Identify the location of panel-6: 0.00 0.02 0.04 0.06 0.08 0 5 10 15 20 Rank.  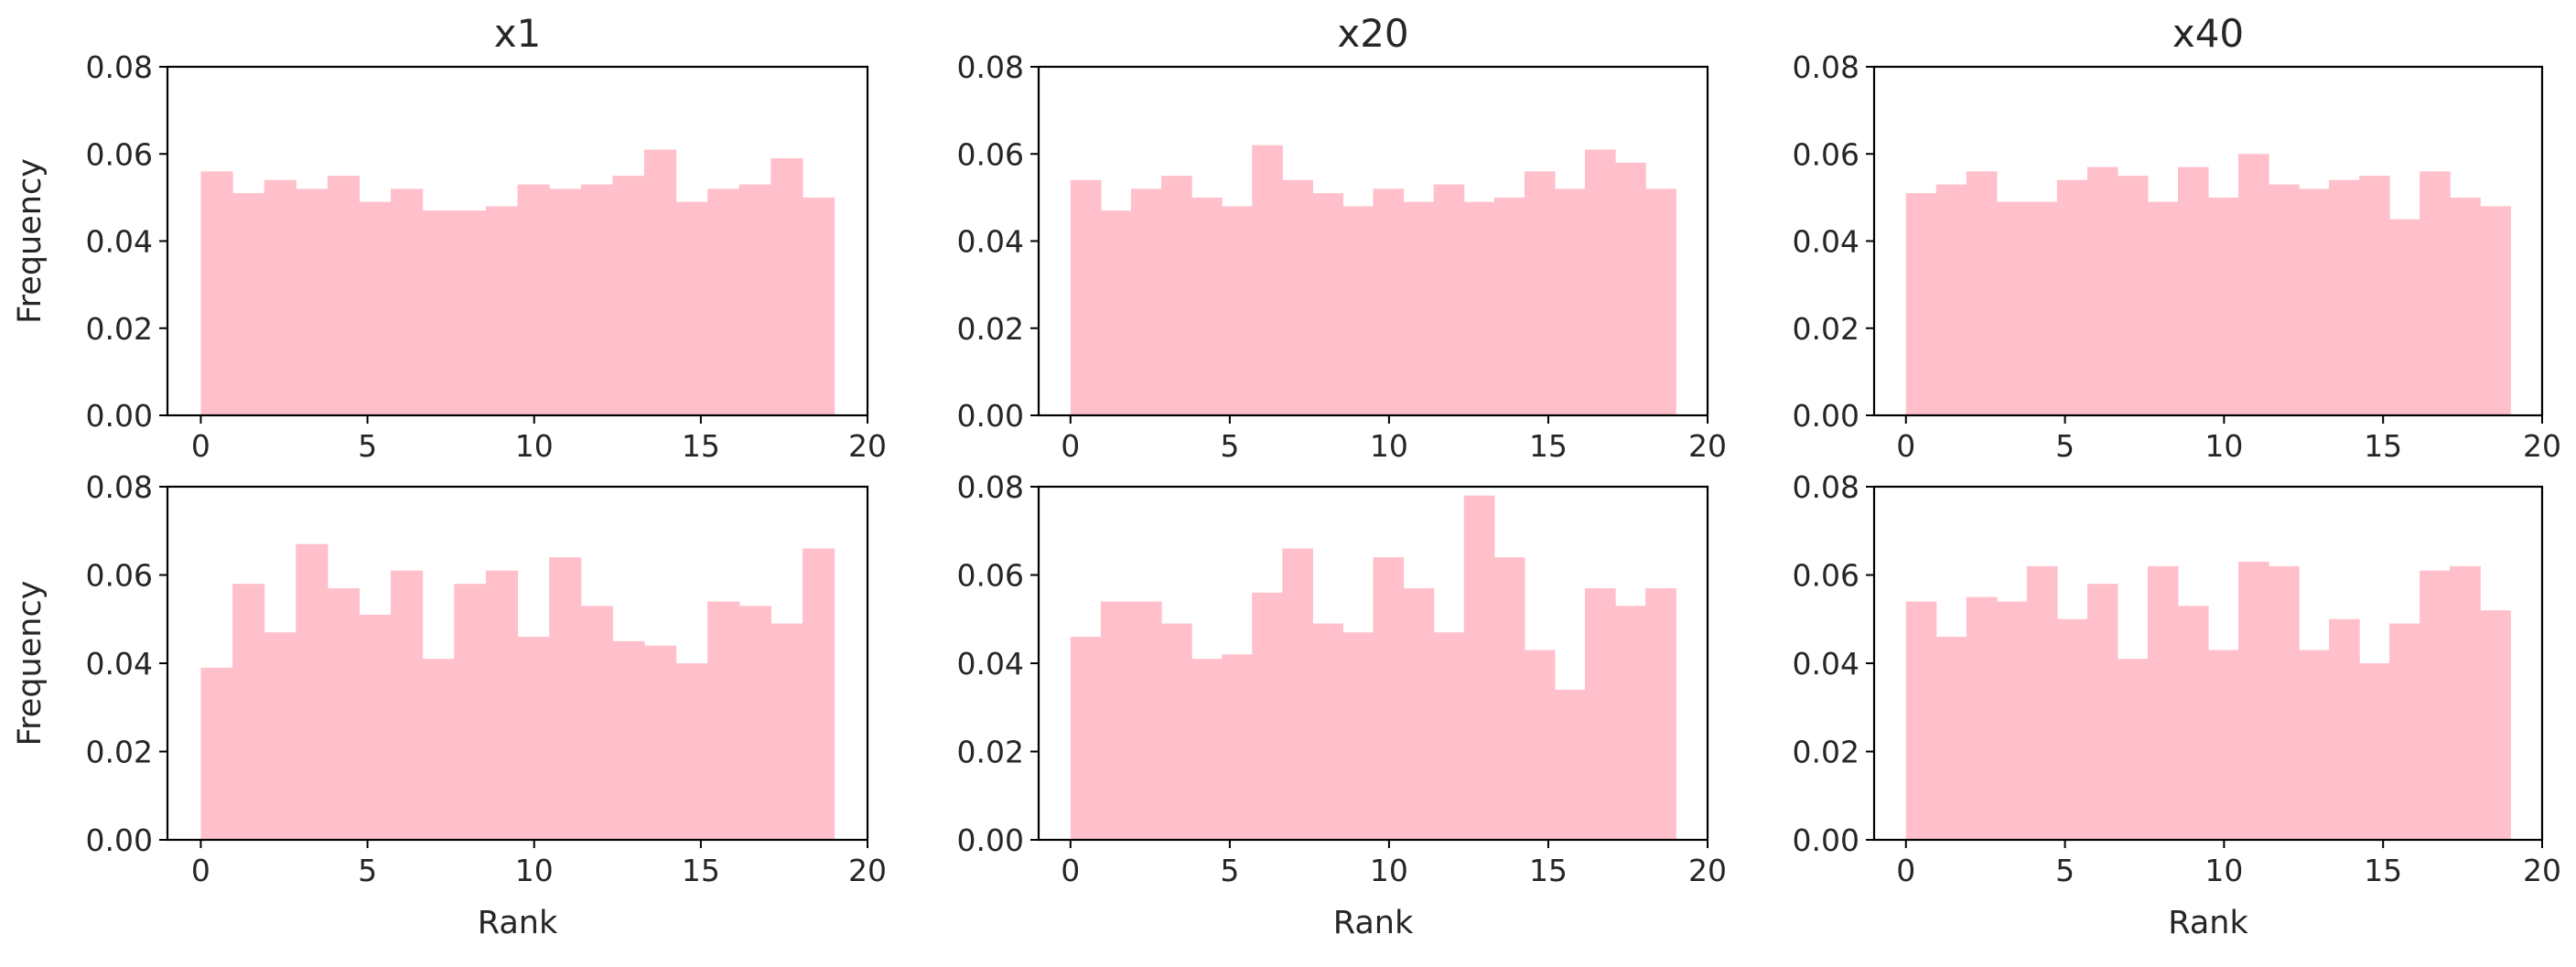
(2177, 705).